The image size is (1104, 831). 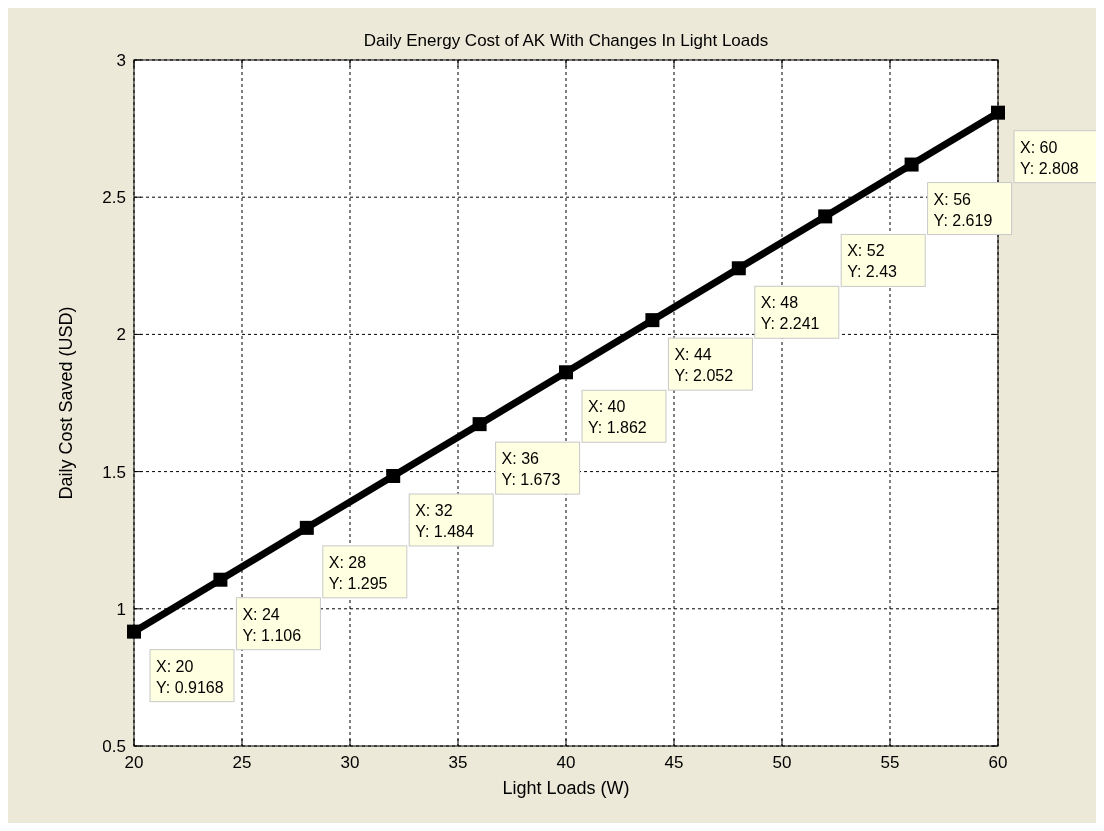 I want to click on x-tick-label: 30, so click(x=350, y=762).